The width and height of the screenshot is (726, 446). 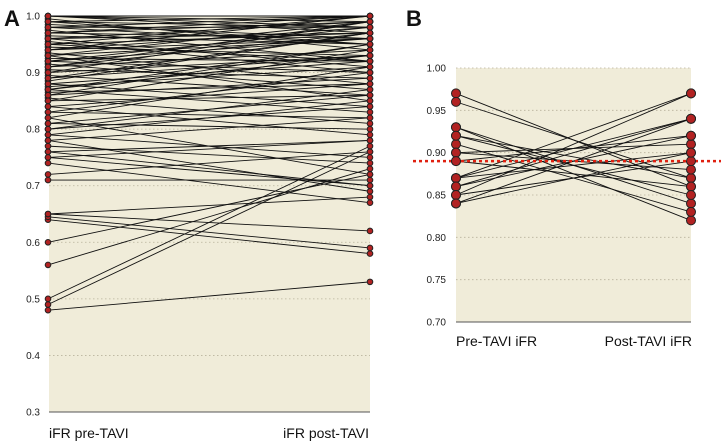 What do you see at coordinates (33, 299) in the screenshot?
I see `y-tick-label: 0.5` at bounding box center [33, 299].